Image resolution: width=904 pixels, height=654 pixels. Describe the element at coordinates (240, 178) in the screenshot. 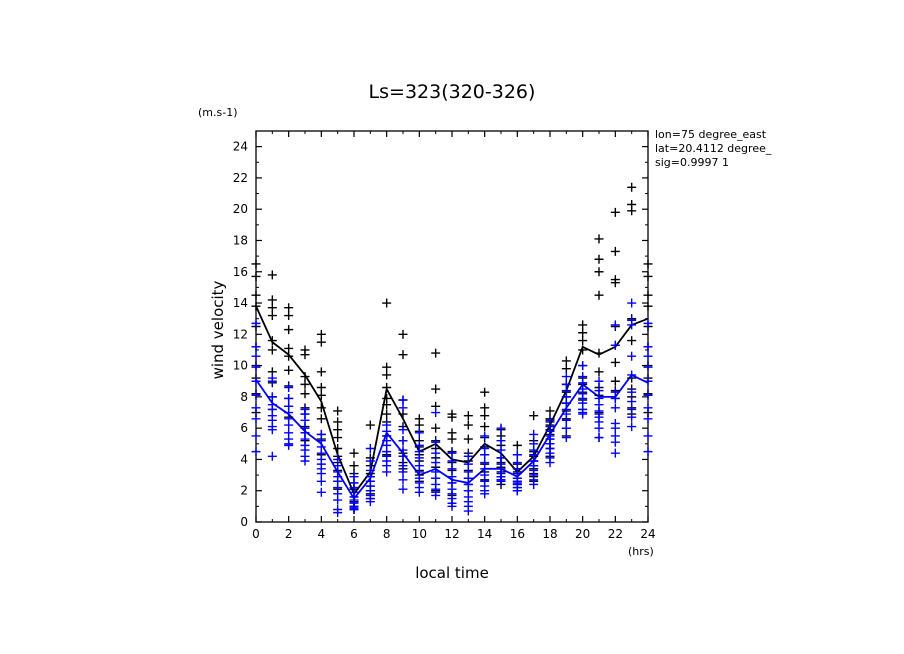

I see `y-tick-label: 22` at that location.